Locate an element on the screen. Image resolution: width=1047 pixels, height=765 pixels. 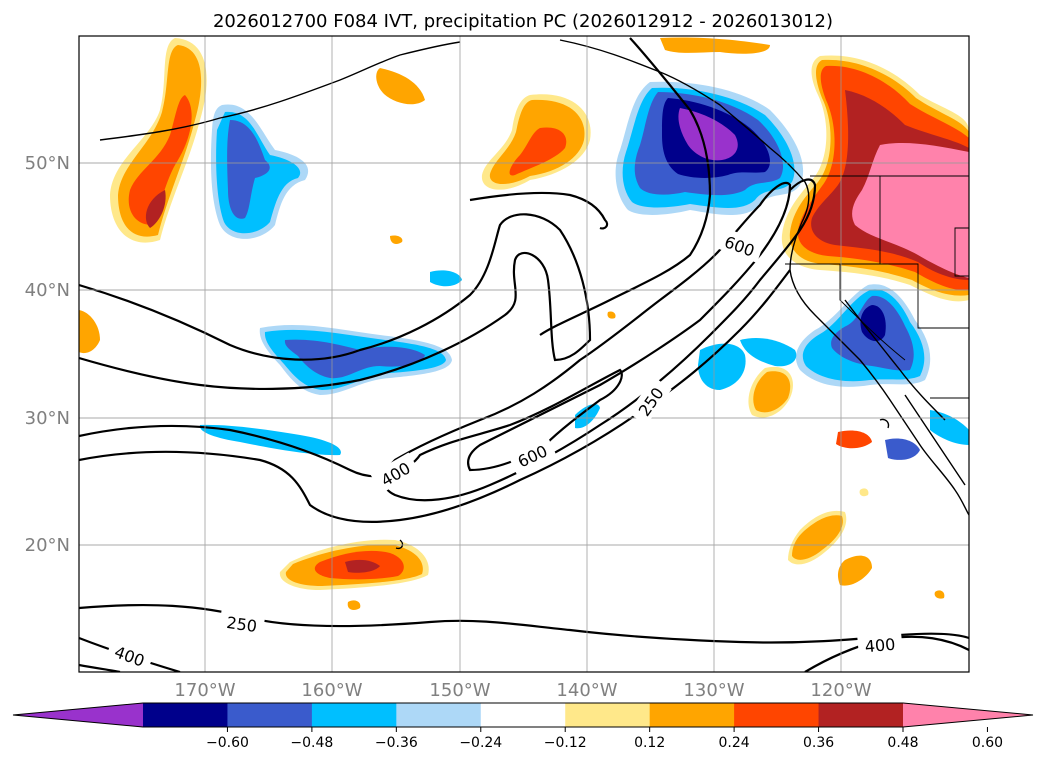
colorbar-tick-label: 0.12 is located at coordinates (649, 743).